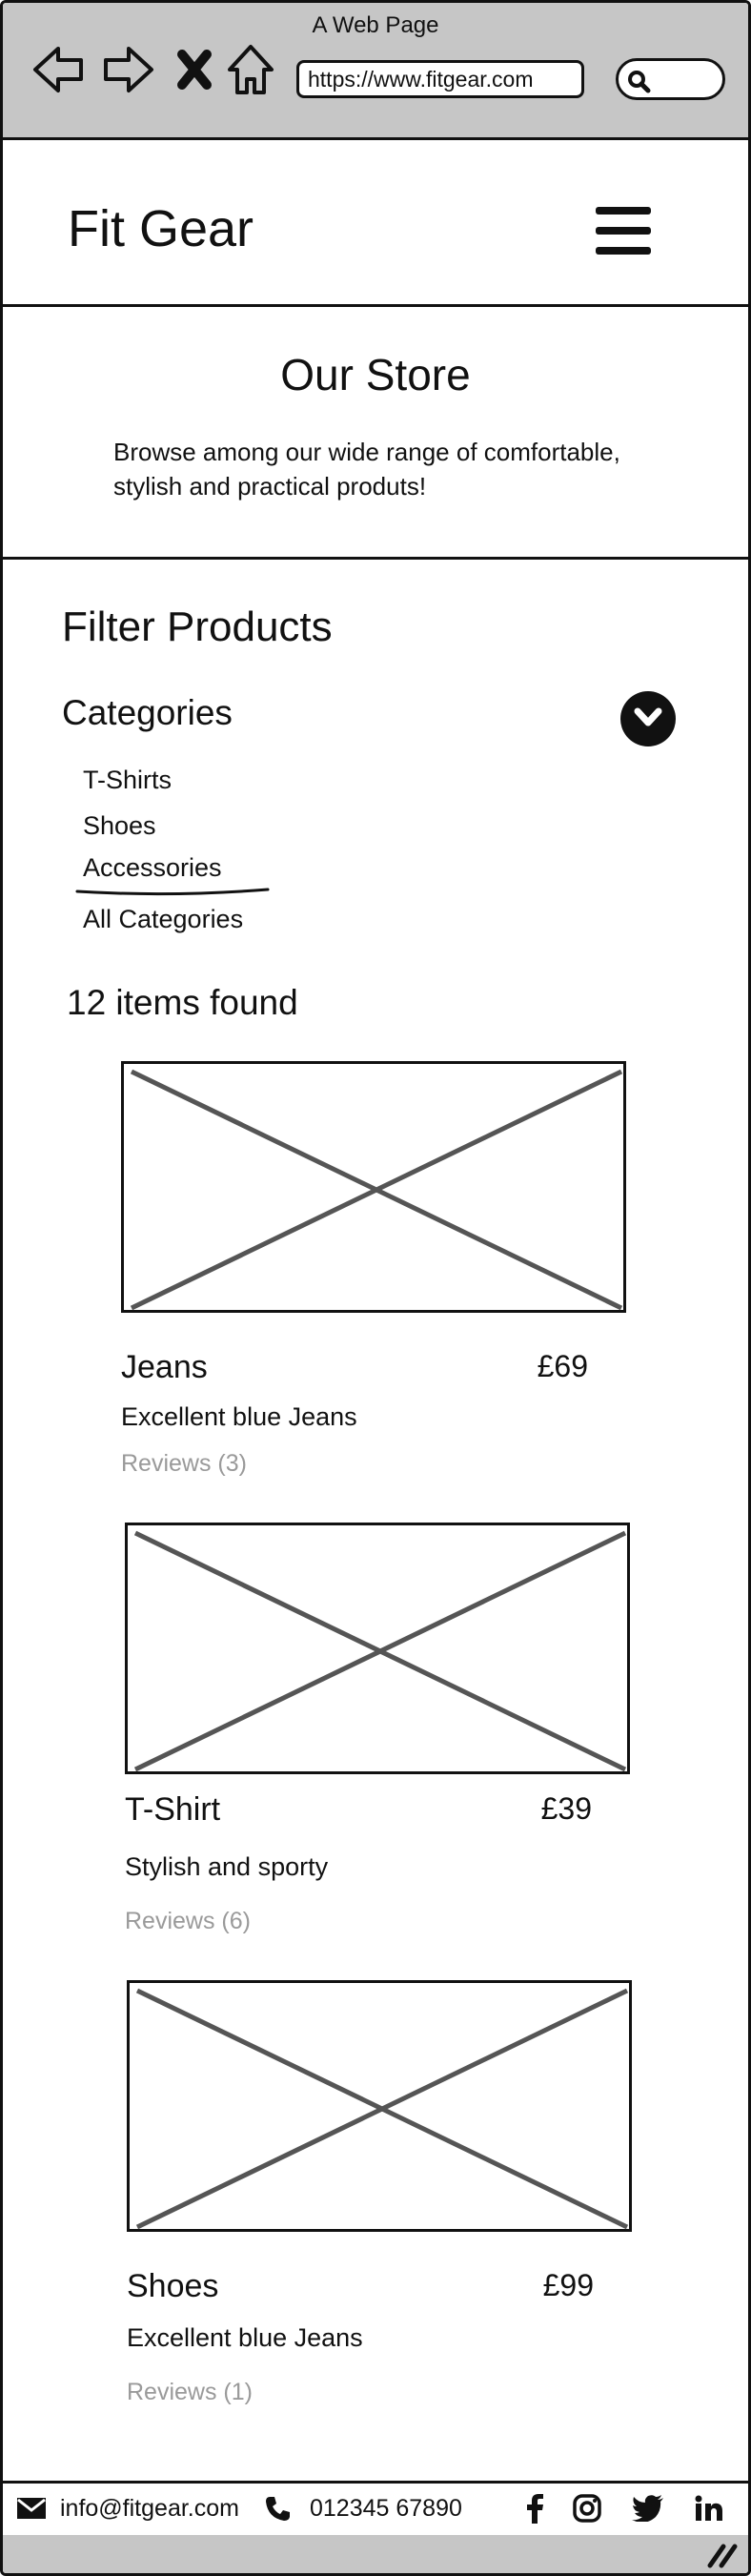  What do you see at coordinates (150, 2508) in the screenshot?
I see `footer-email: info@fitgear.com` at bounding box center [150, 2508].